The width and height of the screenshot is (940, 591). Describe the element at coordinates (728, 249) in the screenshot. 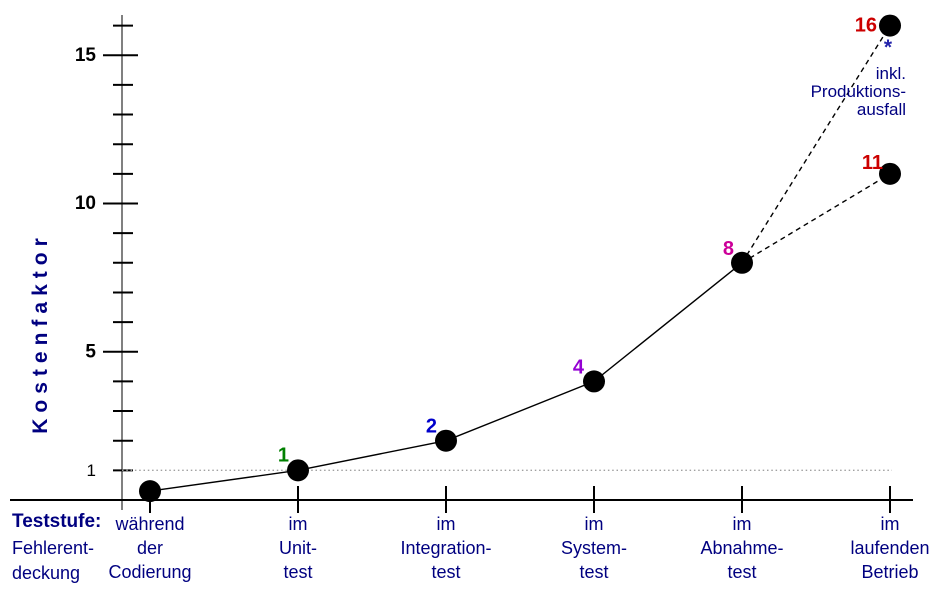

I see `data-point-label: 8` at that location.